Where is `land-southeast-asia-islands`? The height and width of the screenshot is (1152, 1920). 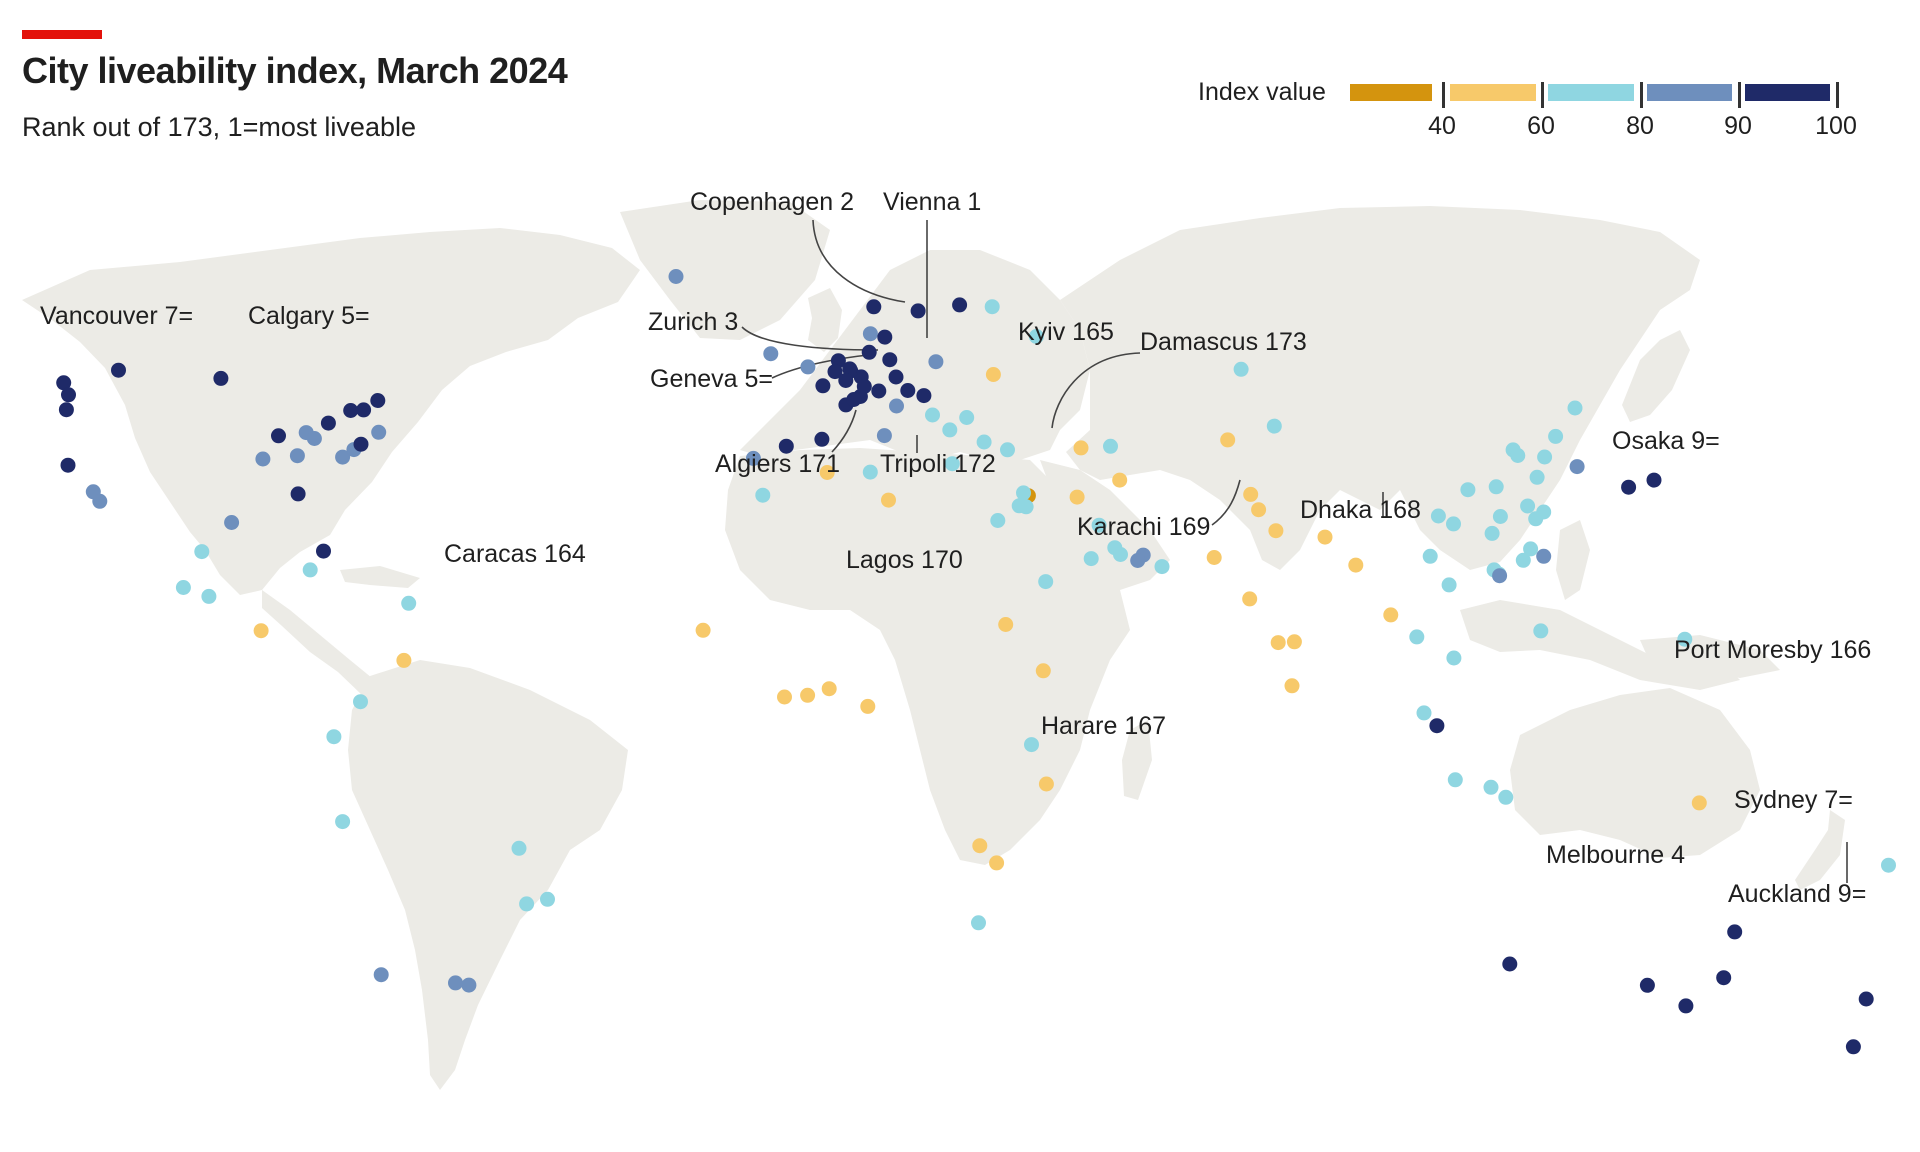
land-southeast-asia-islands is located at coordinates (1600, 645).